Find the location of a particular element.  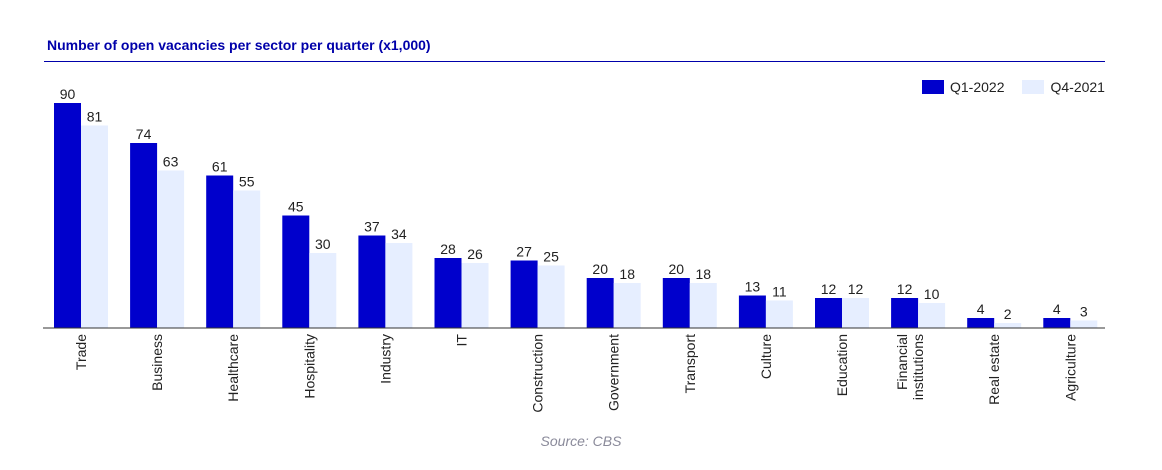

data-label-q4-2021-culture: 11 is located at coordinates (779, 292).